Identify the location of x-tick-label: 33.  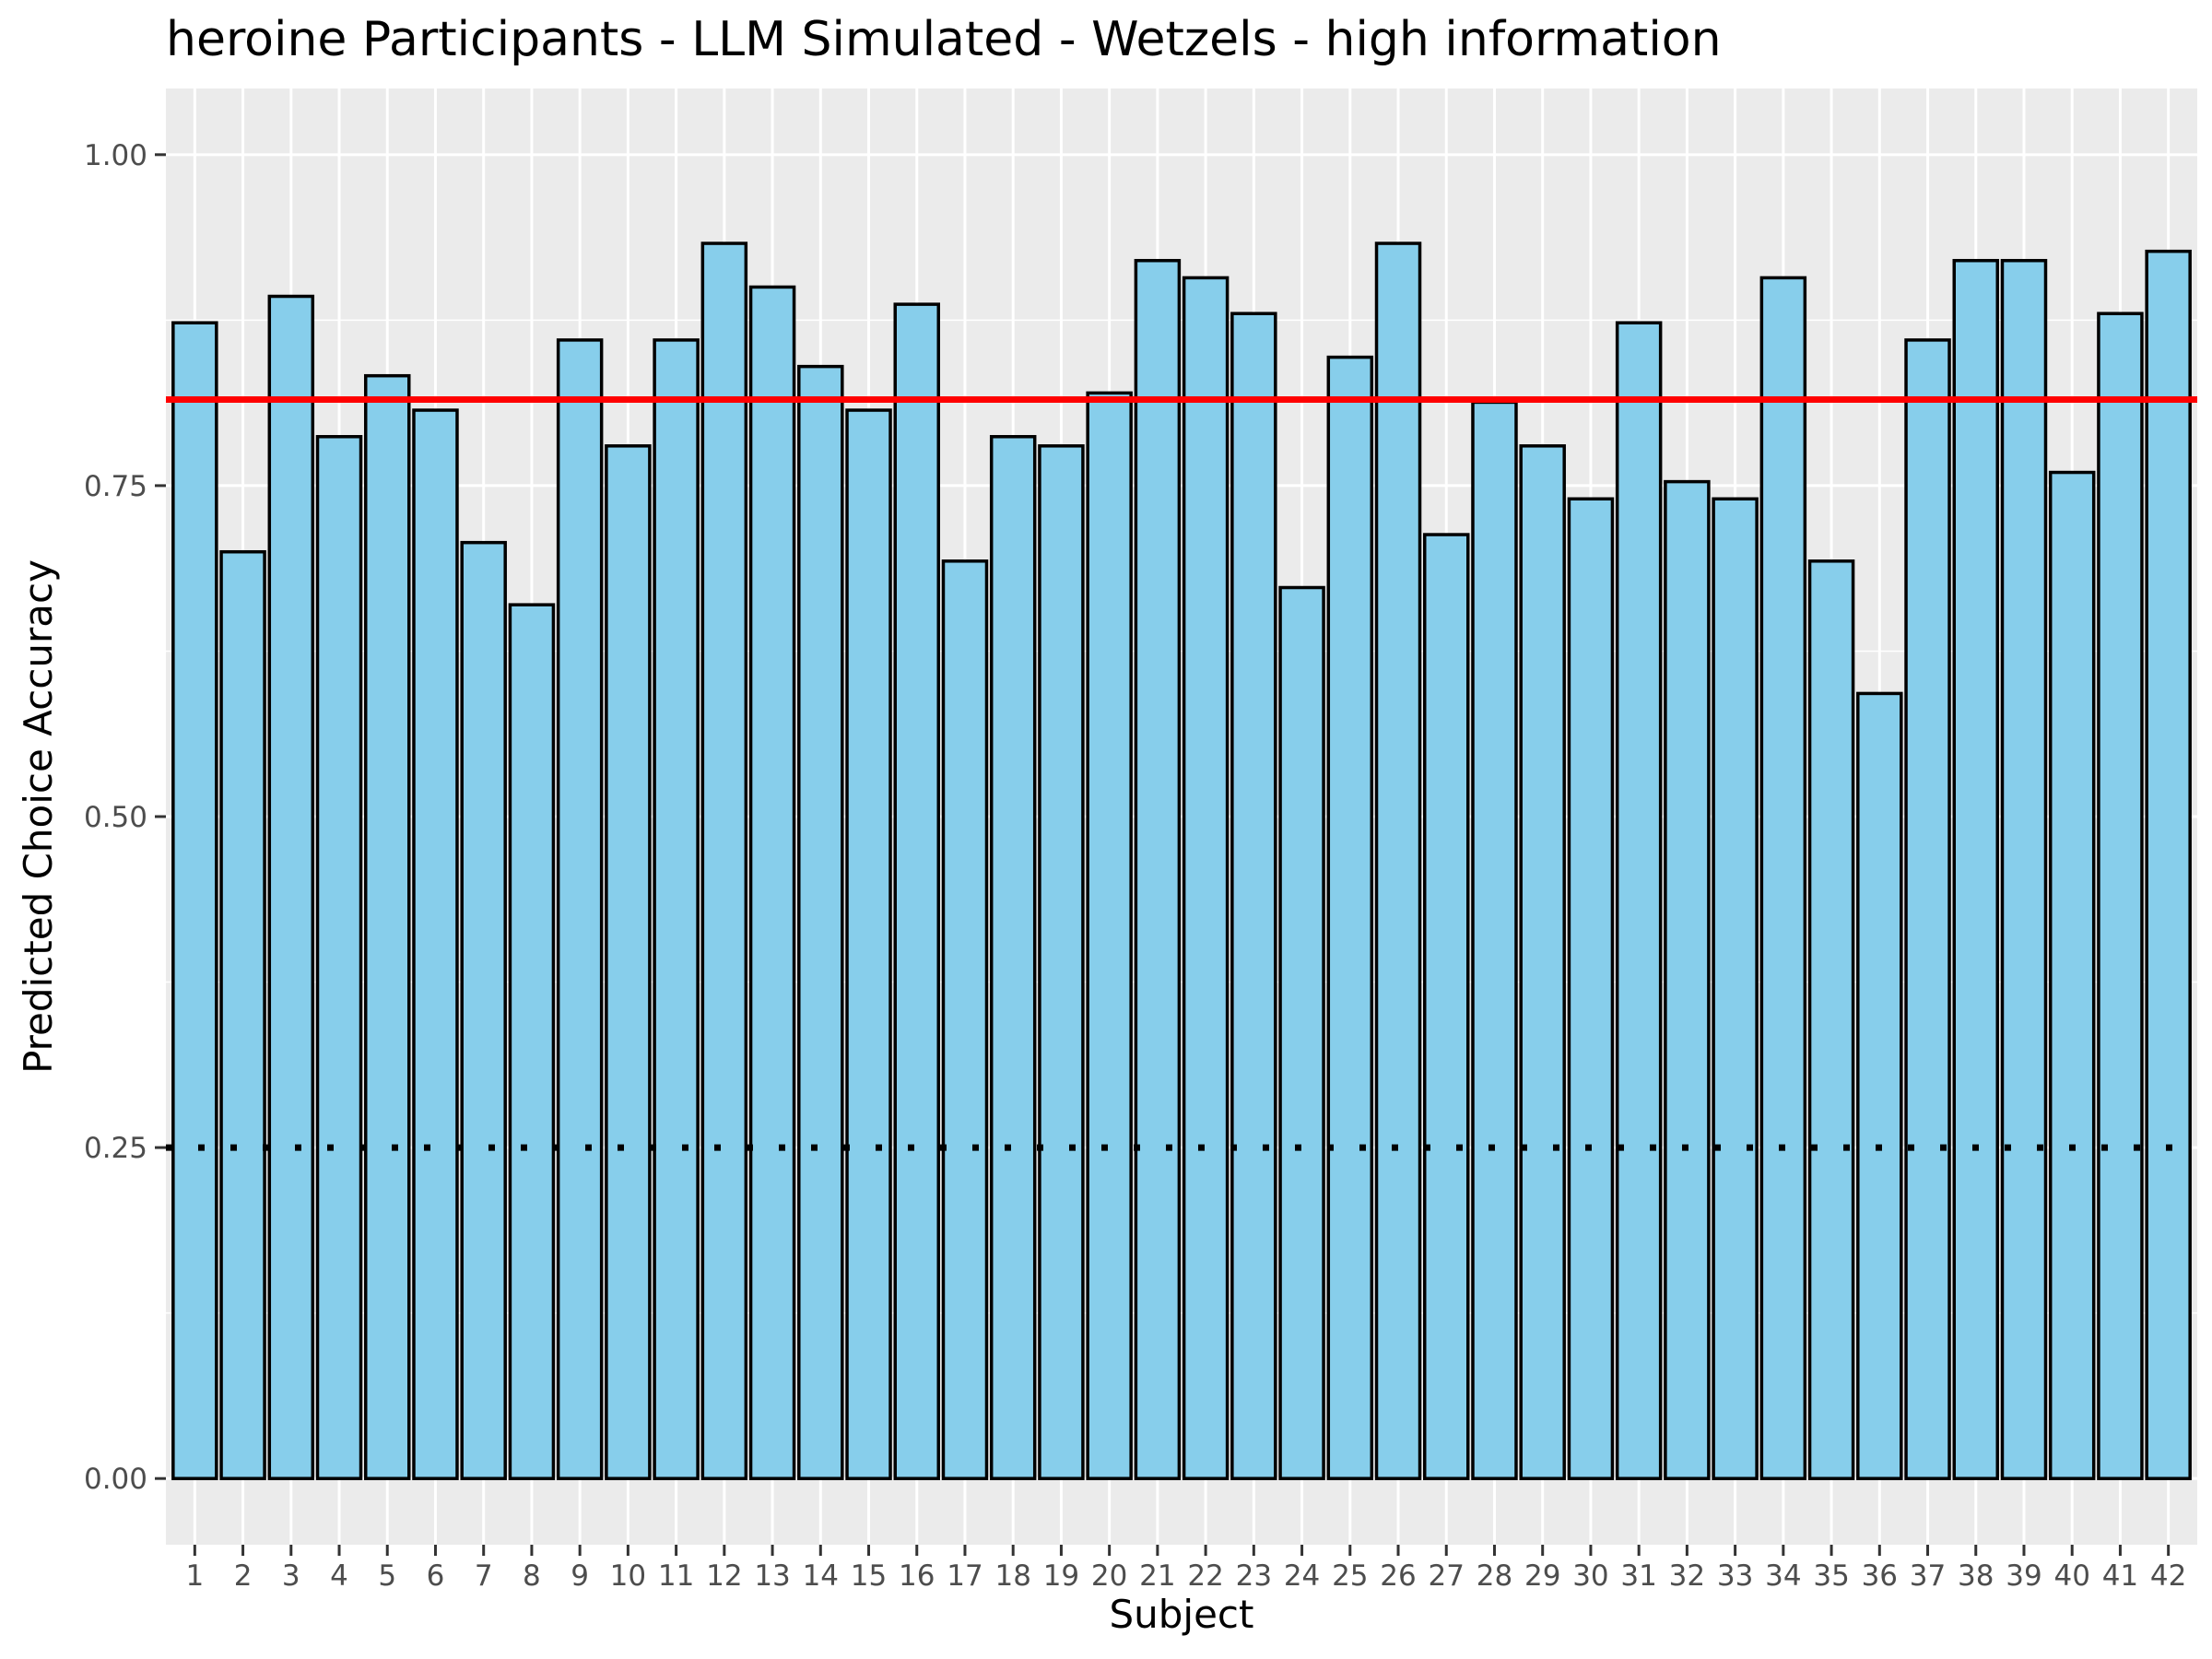
(1735, 1576).